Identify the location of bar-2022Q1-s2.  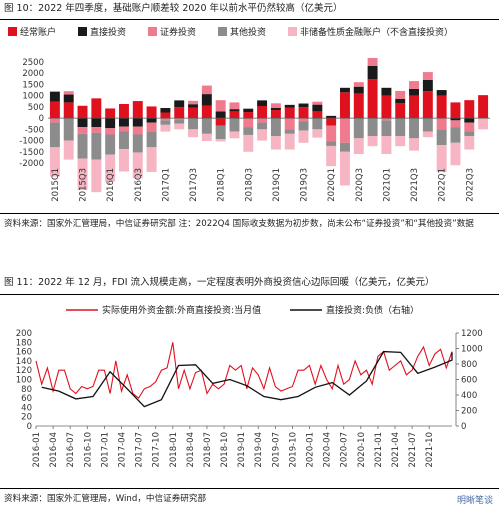
(441, 124).